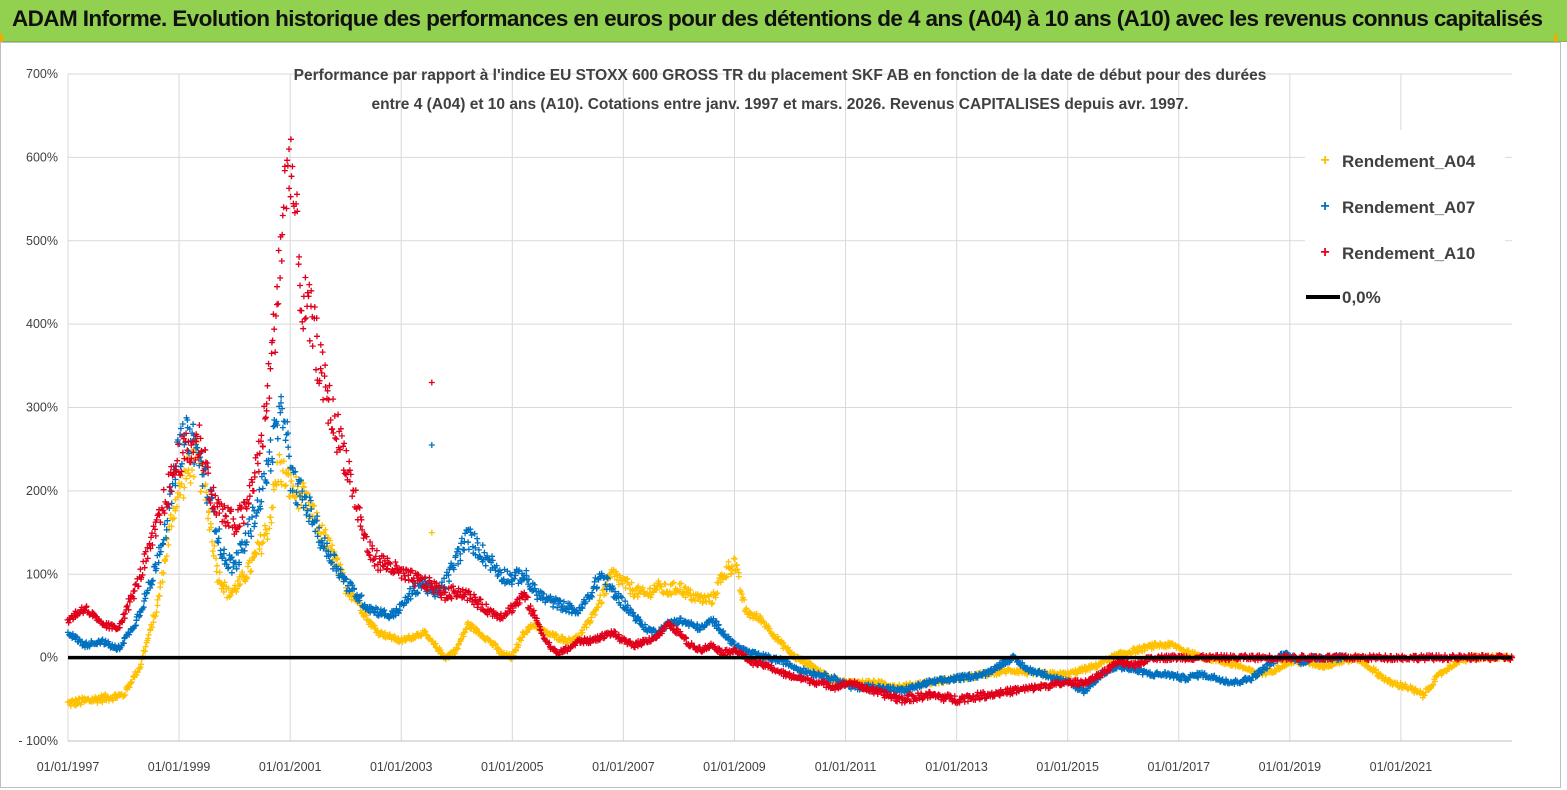 The image size is (1567, 790). What do you see at coordinates (1401, 767) in the screenshot?
I see `x-tick-label: 01/01/2021` at bounding box center [1401, 767].